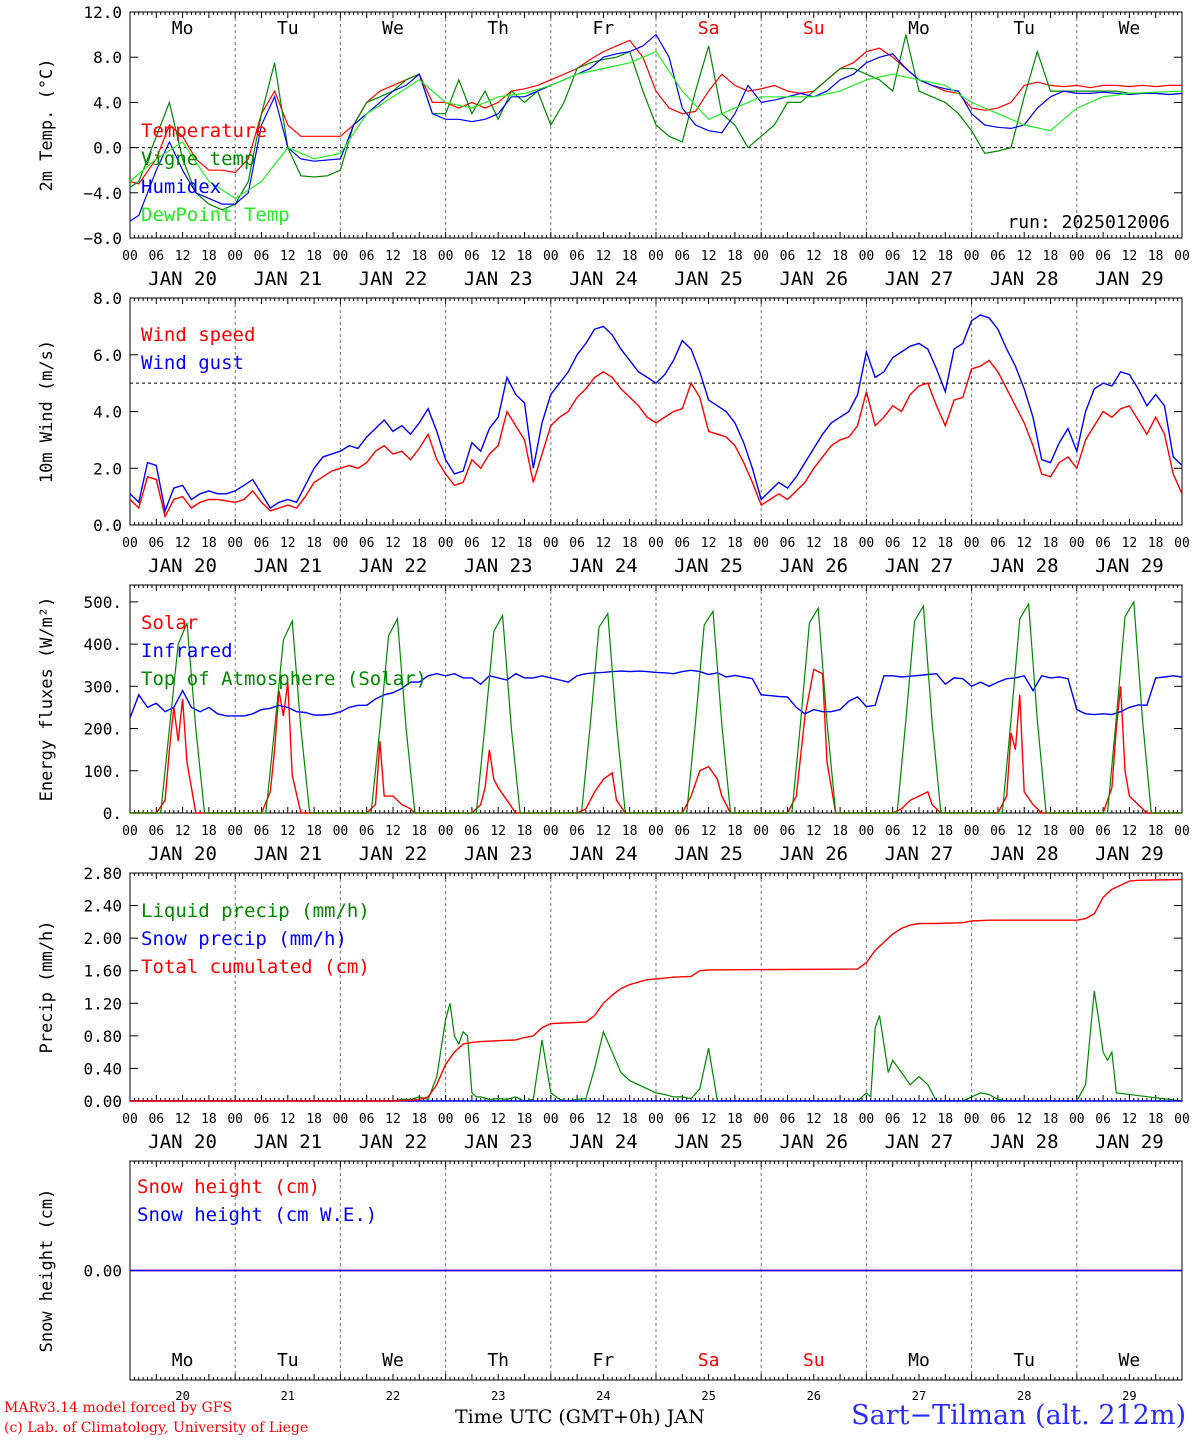 Image resolution: width=1194 pixels, height=1440 pixels. I want to click on date-label: JAN 26, so click(813, 854).